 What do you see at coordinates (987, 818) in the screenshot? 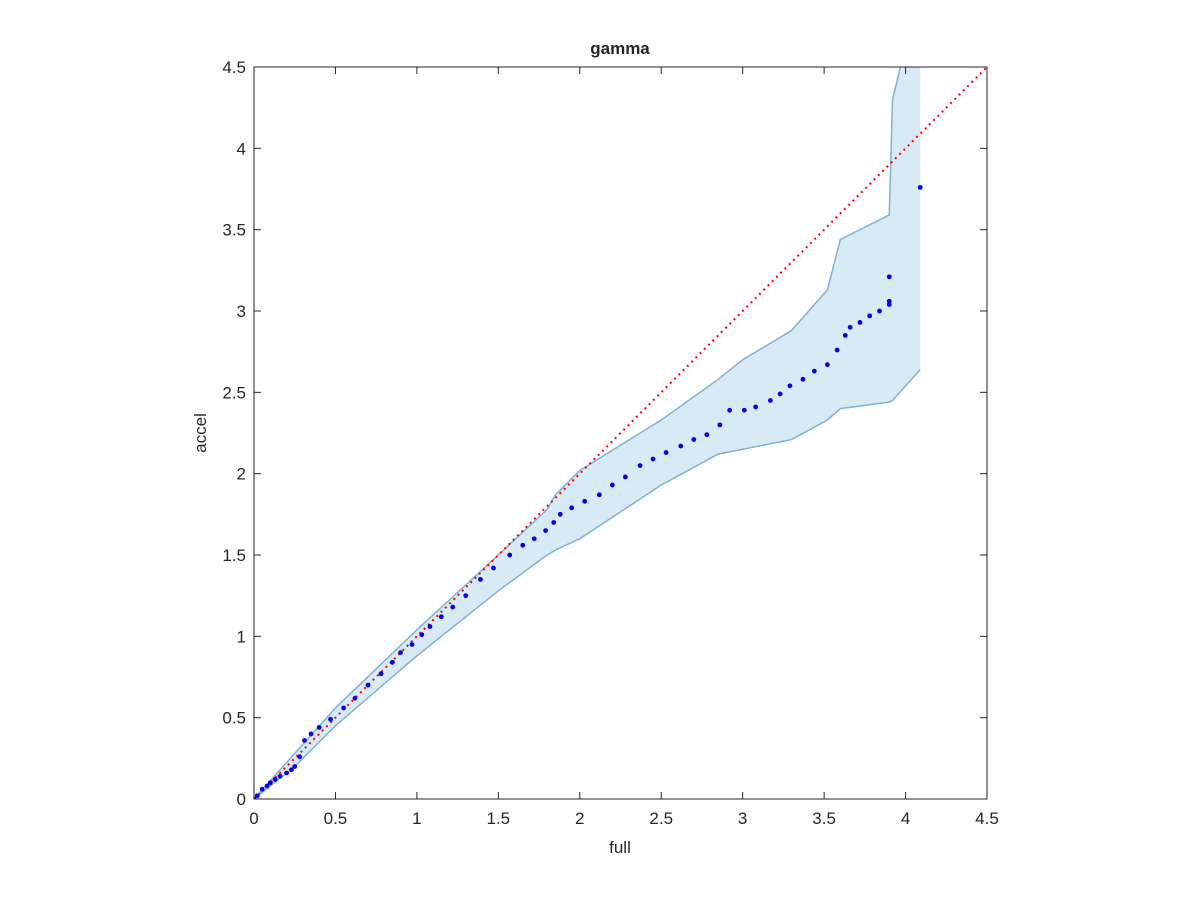
I see `x-tick-label: 4.5` at bounding box center [987, 818].